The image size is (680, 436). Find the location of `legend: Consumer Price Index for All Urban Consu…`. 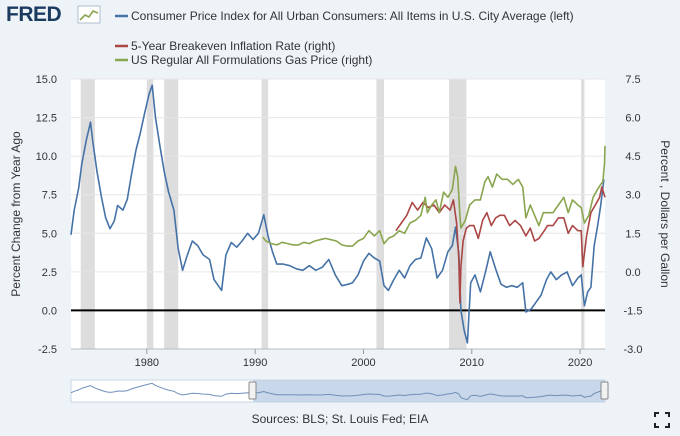

legend: Consumer Price Index for All Urban Consu… is located at coordinates (344, 38).